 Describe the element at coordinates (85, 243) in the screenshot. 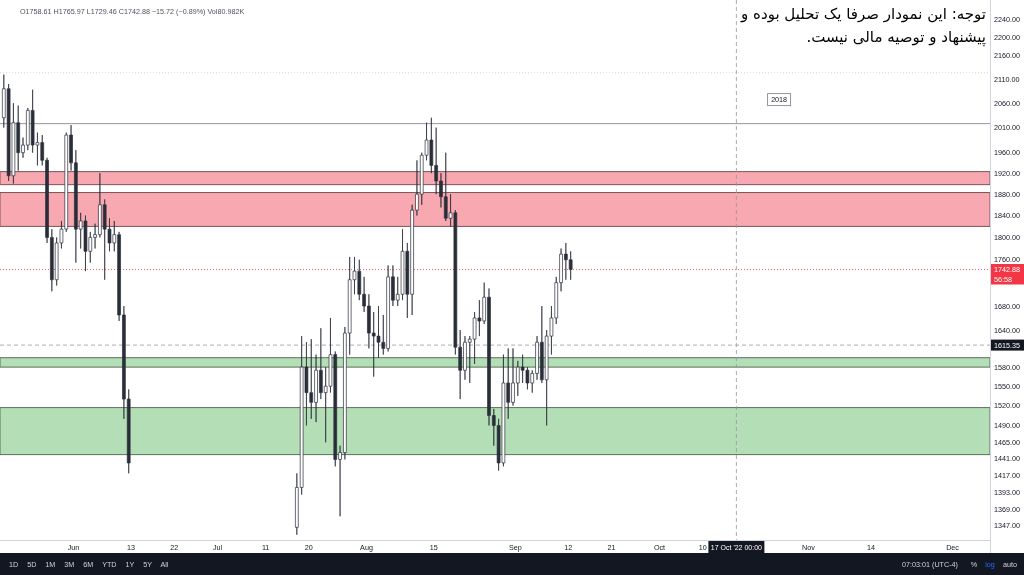

I see `candlestick` at that location.